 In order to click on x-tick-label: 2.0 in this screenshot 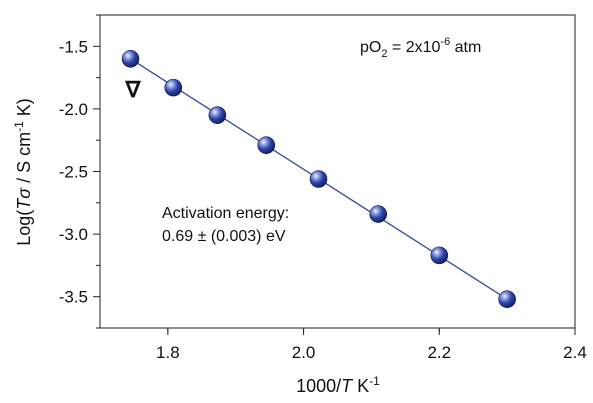, I will do `click(304, 352)`.